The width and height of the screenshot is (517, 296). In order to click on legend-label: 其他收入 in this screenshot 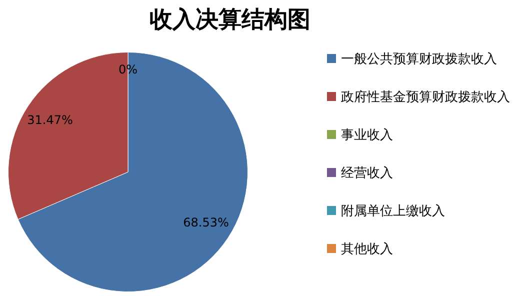, I will do `click(367, 249)`.